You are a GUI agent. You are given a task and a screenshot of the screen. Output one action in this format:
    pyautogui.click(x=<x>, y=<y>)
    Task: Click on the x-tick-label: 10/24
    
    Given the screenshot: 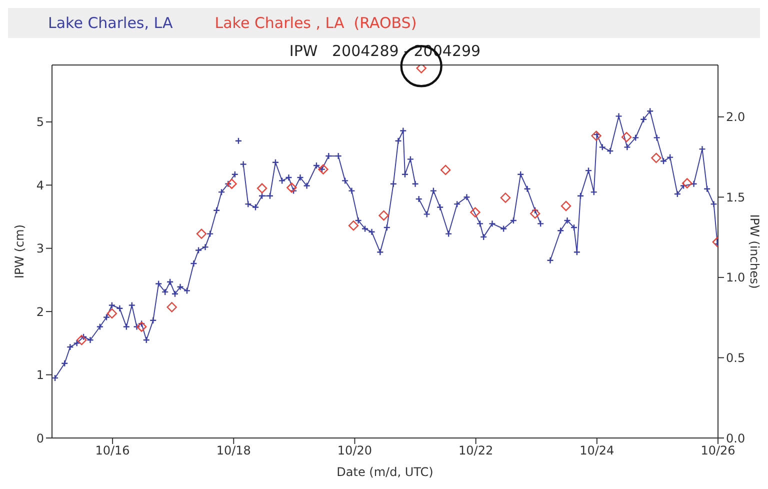 What is the action you would take?
    pyautogui.click(x=597, y=451)
    